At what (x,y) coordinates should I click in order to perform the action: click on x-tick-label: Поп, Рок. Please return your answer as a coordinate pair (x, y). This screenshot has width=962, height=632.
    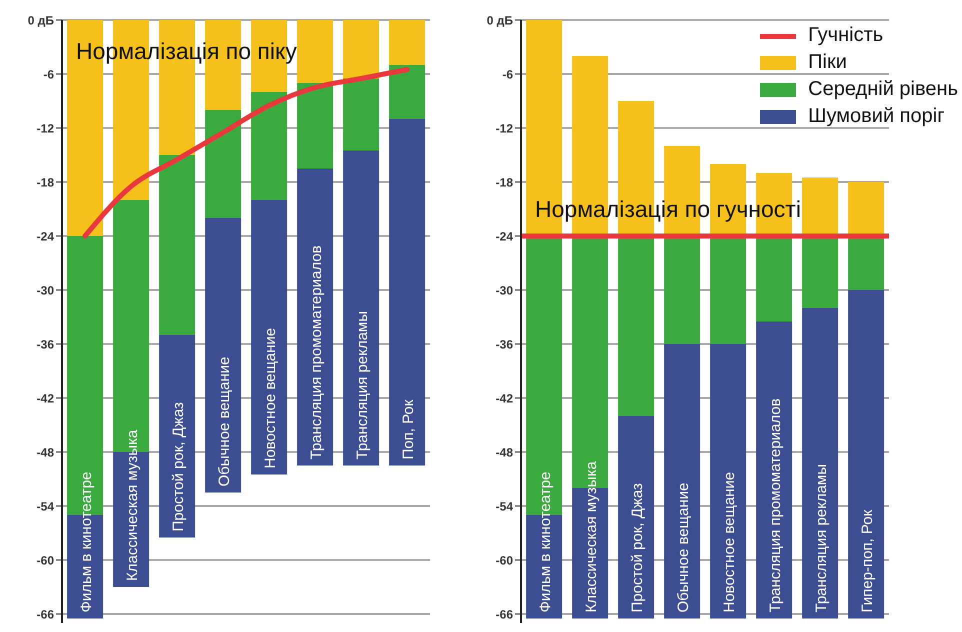
    Looking at the image, I should click on (408, 429).